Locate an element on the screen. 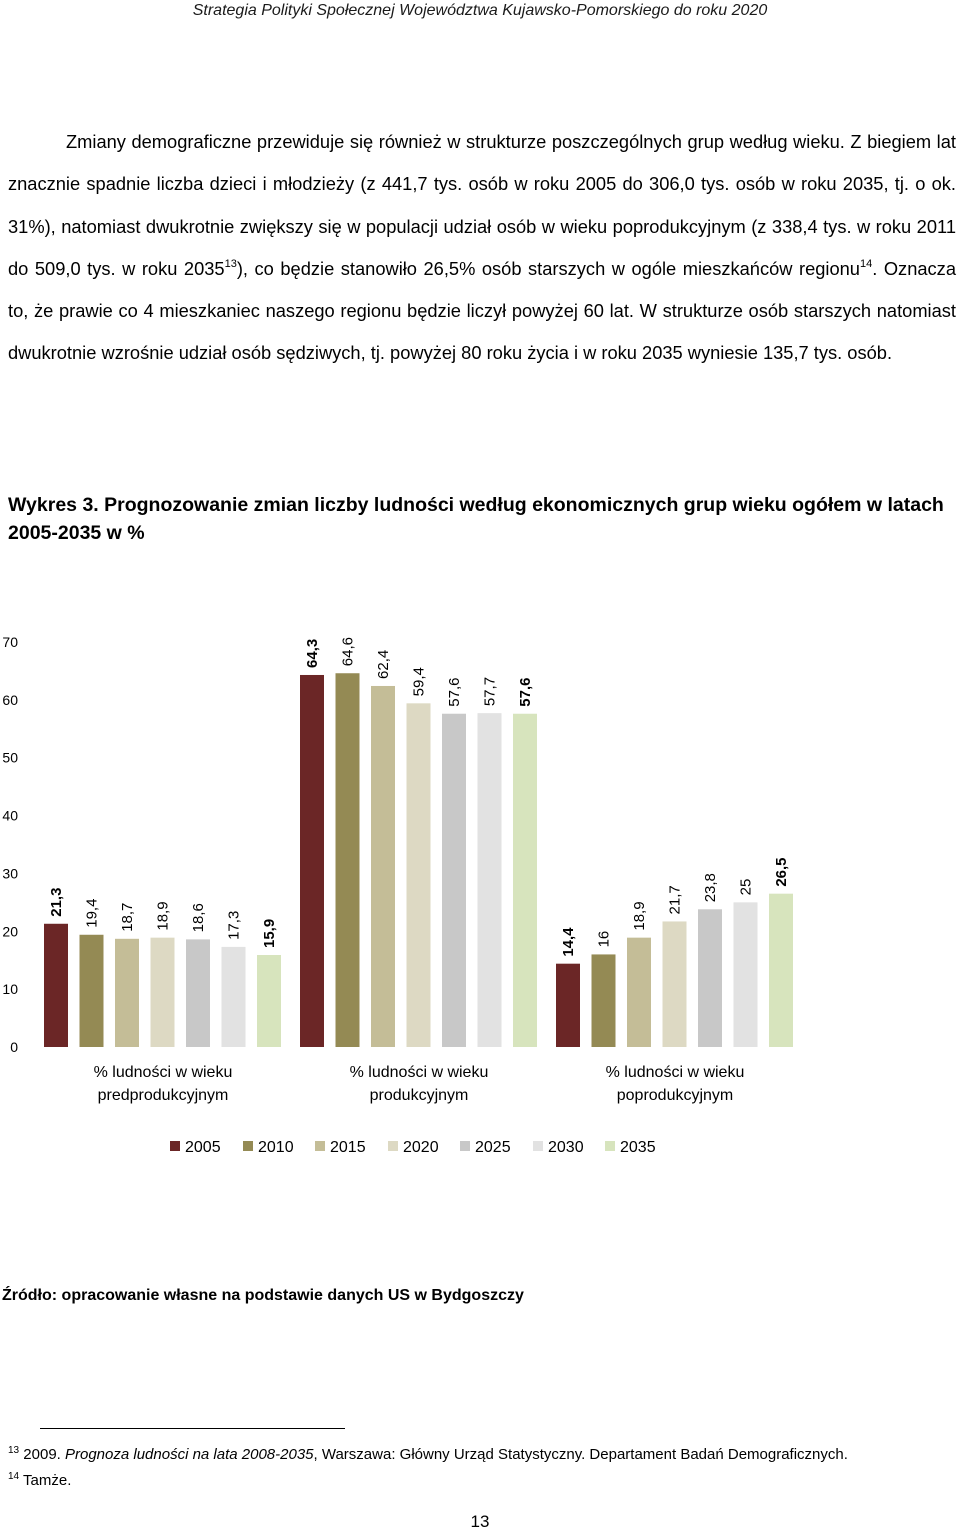 The image size is (960, 1534). data-label: 18,6 is located at coordinates (198, 917).